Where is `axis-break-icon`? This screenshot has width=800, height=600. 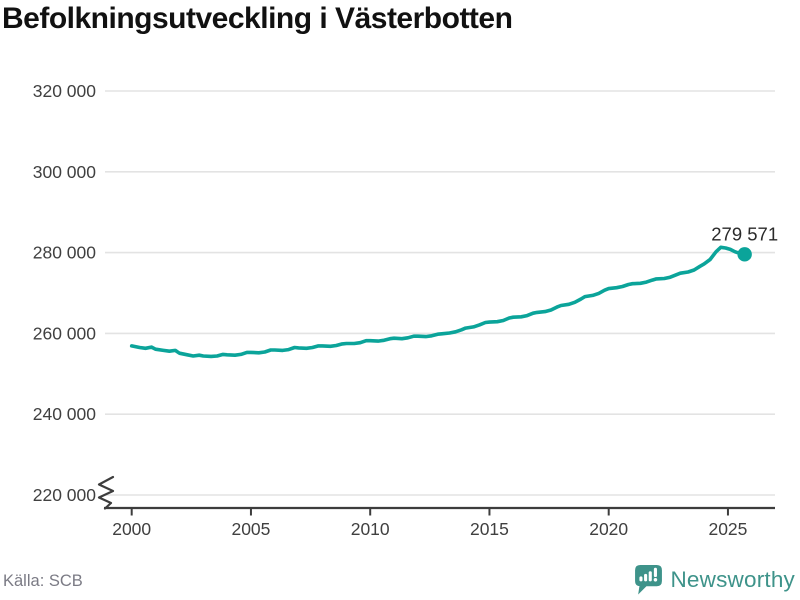 axis-break-icon is located at coordinates (106, 492).